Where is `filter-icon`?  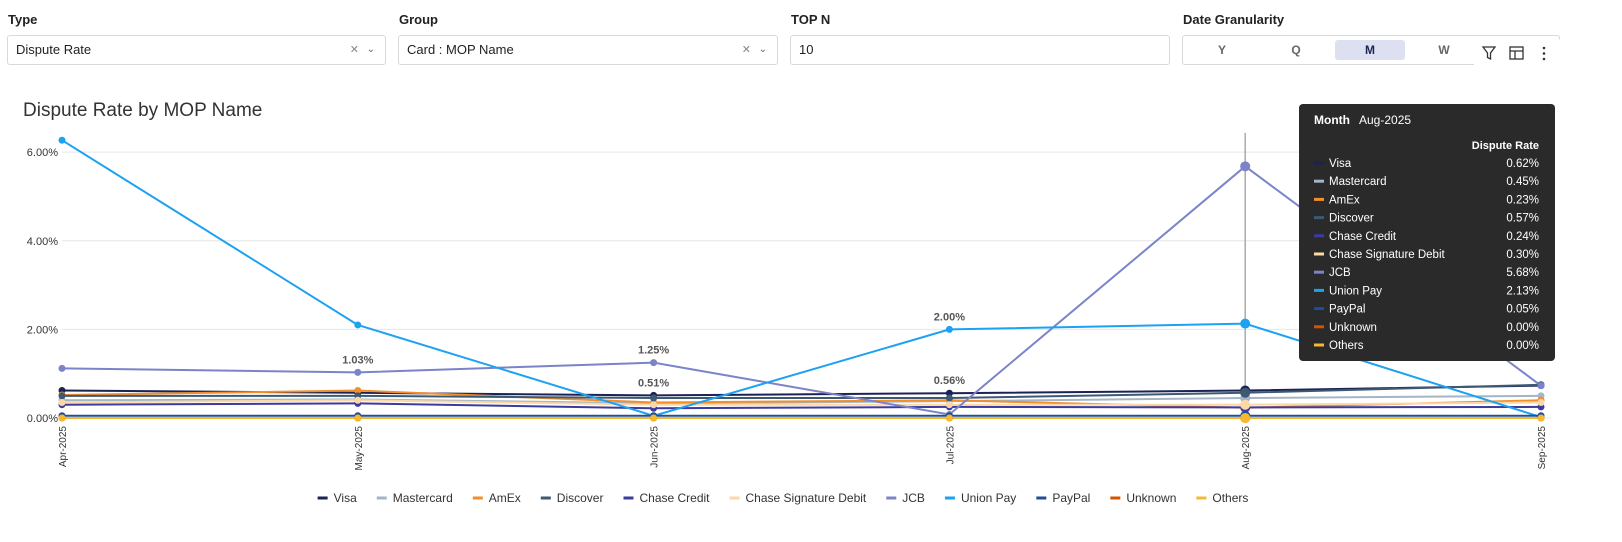
filter-icon is located at coordinates (1489, 53).